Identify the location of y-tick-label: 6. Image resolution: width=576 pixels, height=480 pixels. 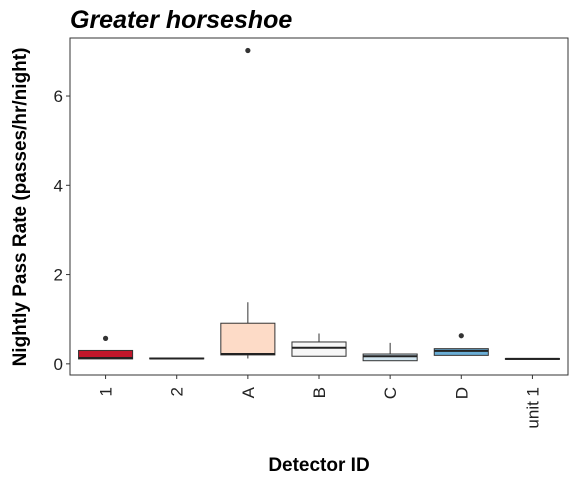
(58, 96).